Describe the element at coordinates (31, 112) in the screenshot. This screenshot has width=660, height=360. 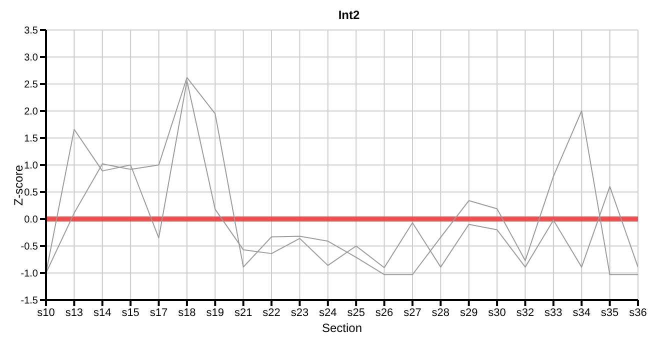
I see `y-tick-label: 2.0` at that location.